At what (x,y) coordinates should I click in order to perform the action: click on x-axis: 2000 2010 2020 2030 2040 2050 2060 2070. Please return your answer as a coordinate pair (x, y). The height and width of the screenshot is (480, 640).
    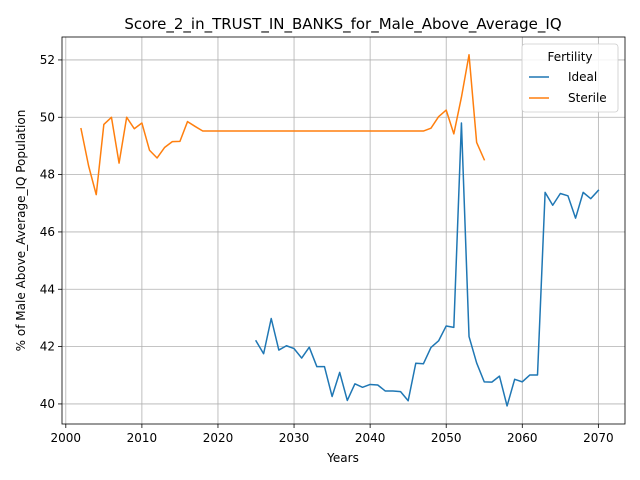
    Looking at the image, I should click on (332, 434).